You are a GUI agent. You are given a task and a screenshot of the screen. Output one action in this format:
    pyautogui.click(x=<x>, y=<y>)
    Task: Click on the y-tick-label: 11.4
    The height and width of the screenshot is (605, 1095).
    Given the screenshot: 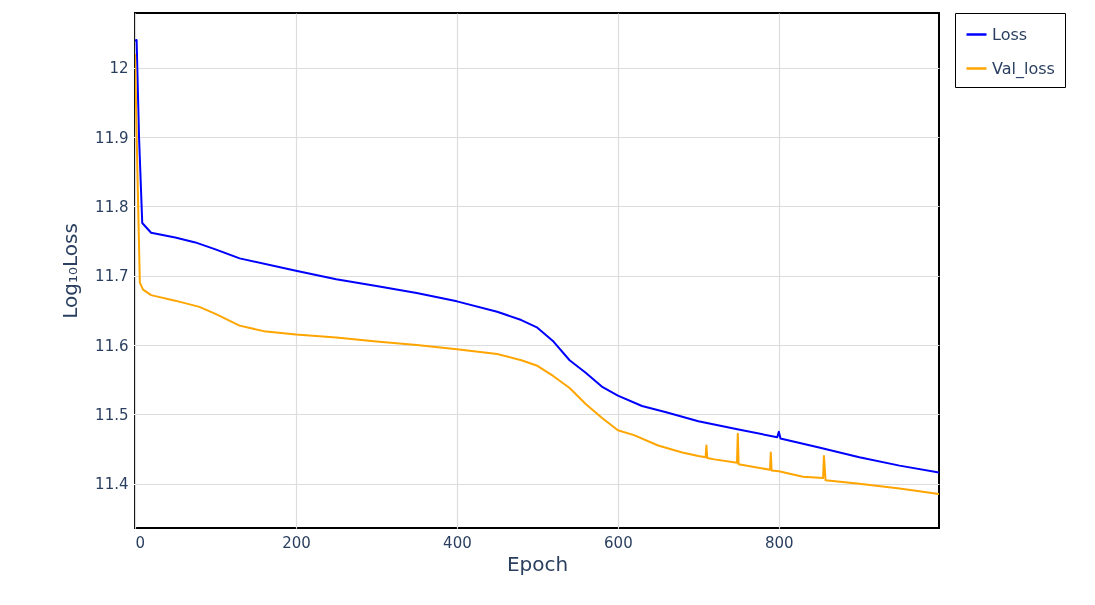 What is the action you would take?
    pyautogui.click(x=112, y=484)
    